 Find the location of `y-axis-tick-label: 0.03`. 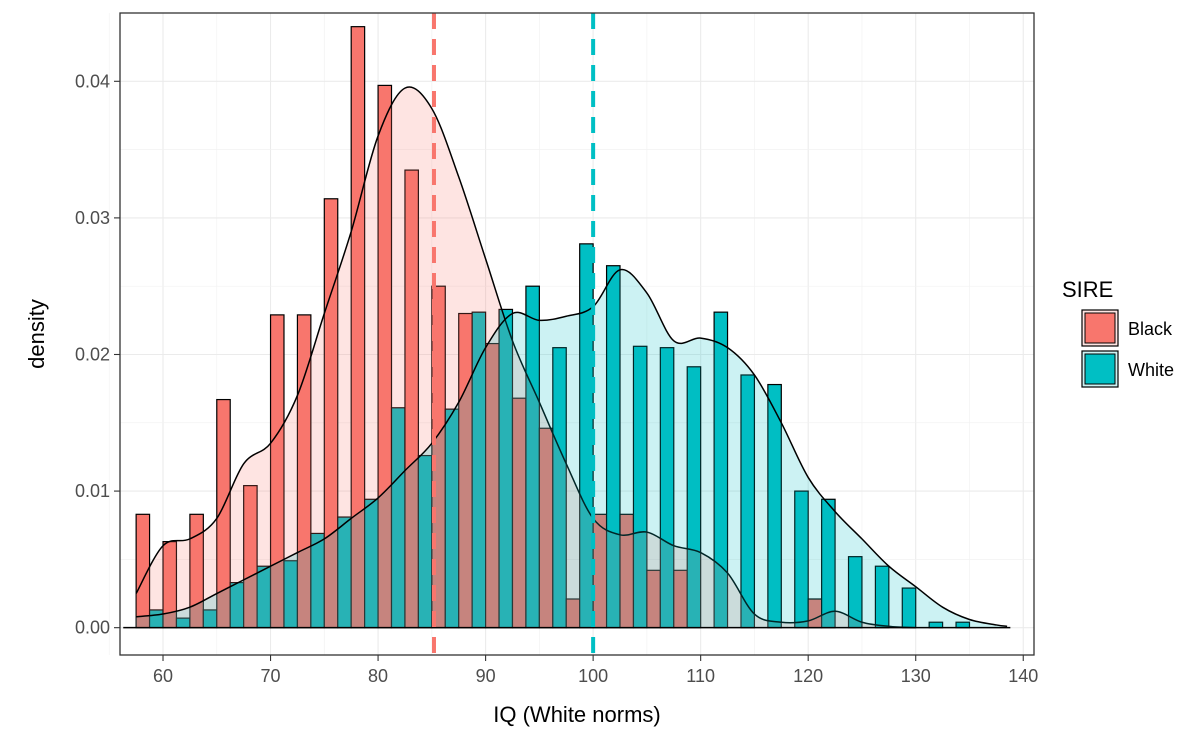

y-axis-tick-label: 0.03 is located at coordinates (92, 218).